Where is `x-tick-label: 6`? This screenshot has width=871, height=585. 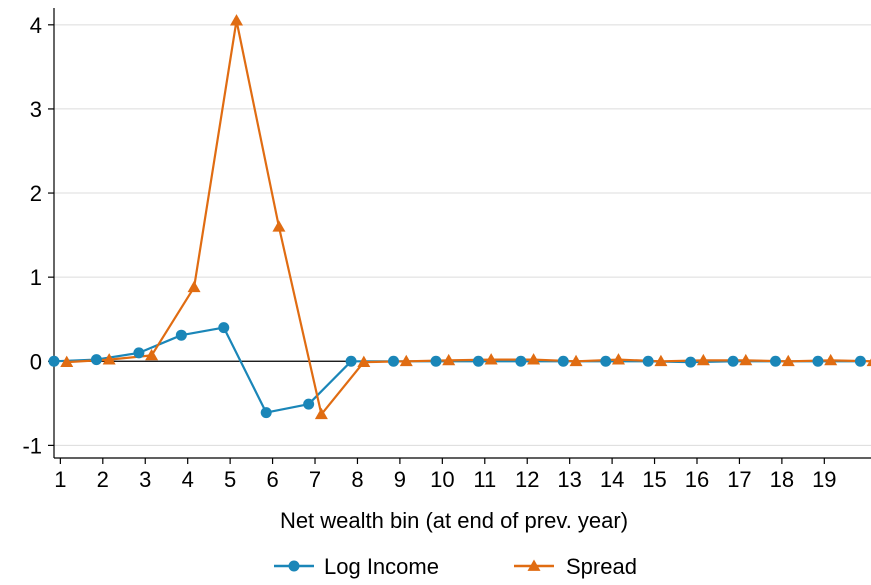 x-tick-label: 6 is located at coordinates (272, 479).